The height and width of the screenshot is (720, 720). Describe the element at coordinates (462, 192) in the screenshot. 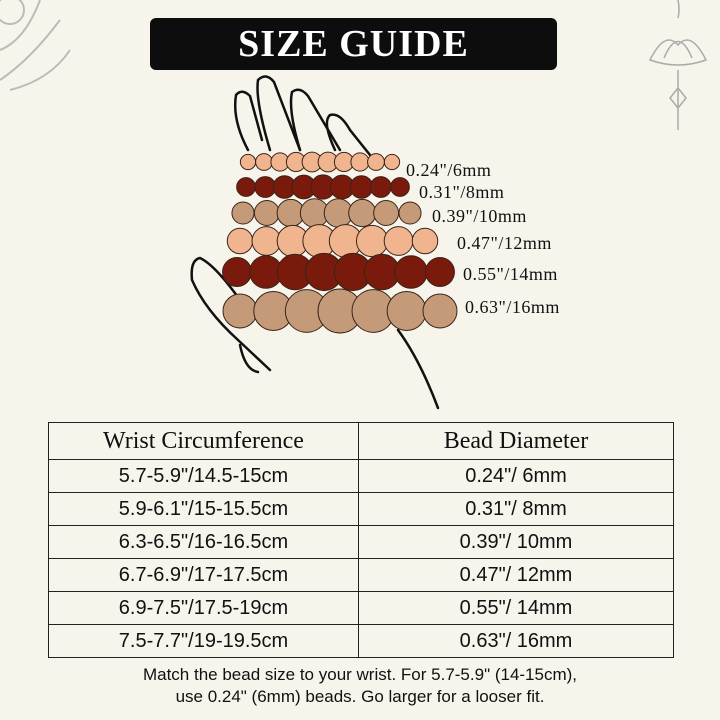

I see `bead-size-label: 0.31"/8mm` at that location.